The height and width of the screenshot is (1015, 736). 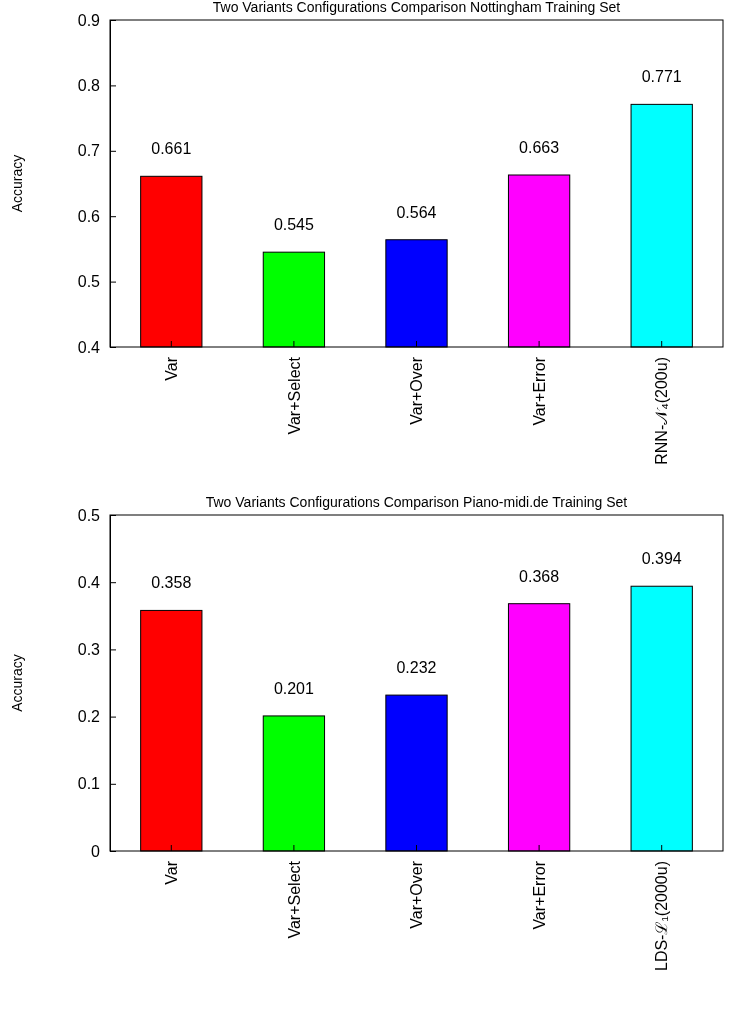 I want to click on y-tick-label: 0.9, so click(x=89, y=20).